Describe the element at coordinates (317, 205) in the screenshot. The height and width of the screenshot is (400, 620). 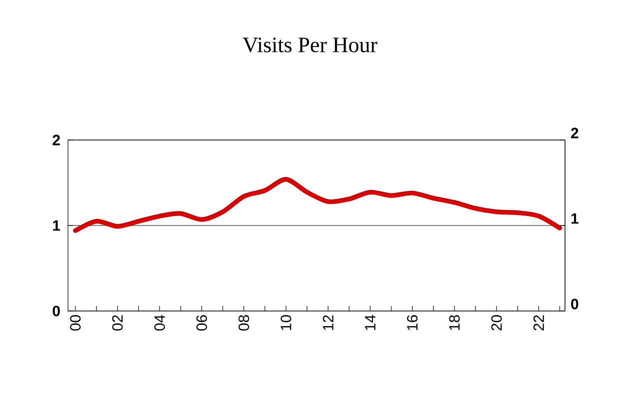
I see `line-series` at that location.